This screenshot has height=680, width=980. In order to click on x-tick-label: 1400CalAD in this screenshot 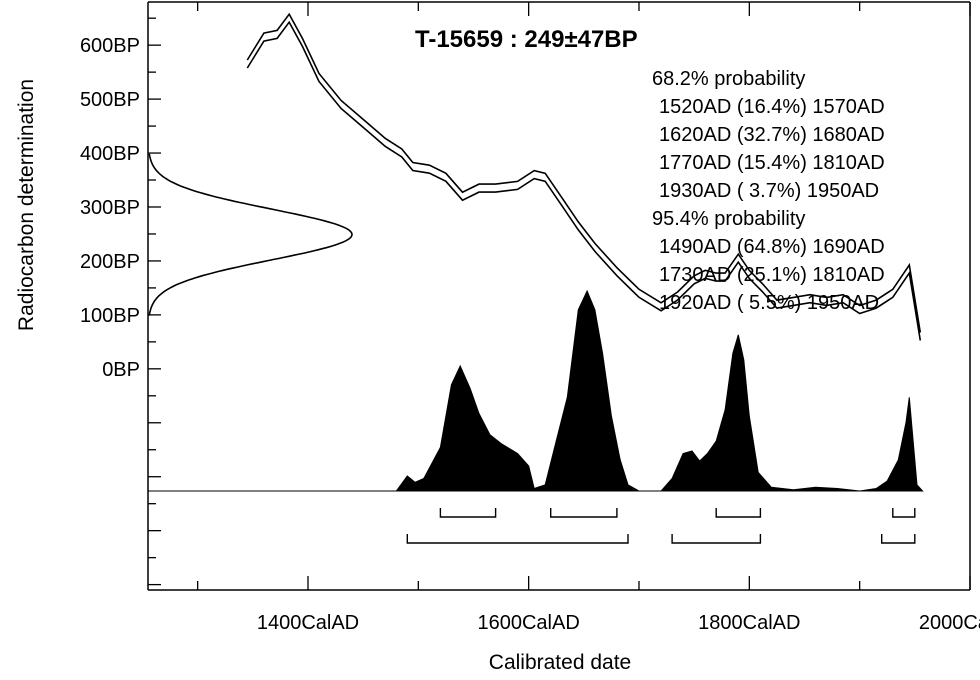, I will do `click(308, 623)`.